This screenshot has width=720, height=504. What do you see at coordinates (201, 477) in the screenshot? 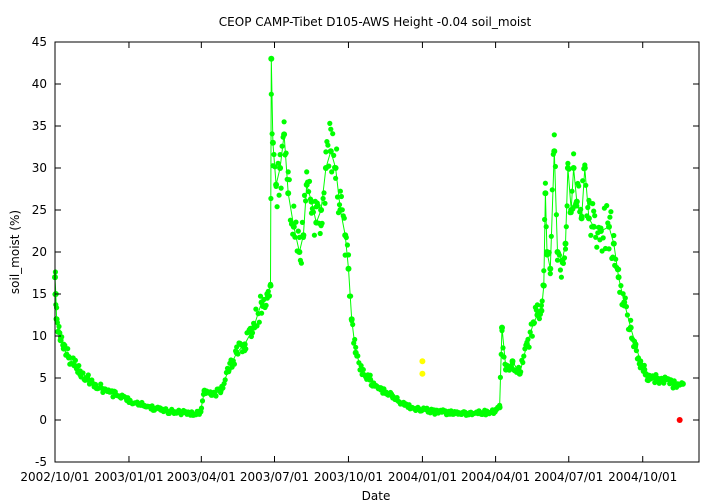
I see `x-tick-label: 2003/04/01` at bounding box center [201, 477].